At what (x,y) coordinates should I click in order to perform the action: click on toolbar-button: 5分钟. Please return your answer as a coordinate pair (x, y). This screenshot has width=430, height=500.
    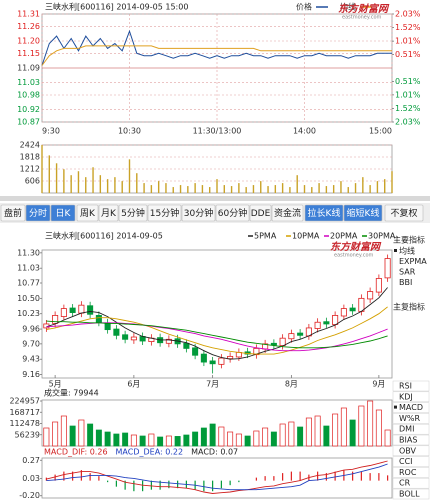
    Looking at the image, I should click on (133, 213).